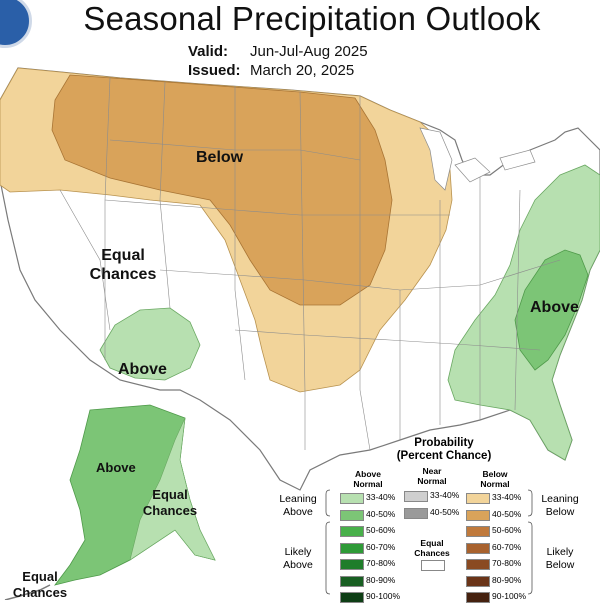 The width and height of the screenshot is (600, 603). Describe the element at coordinates (495, 479) in the screenshot. I see `legend-below-header: Below Normal` at that location.